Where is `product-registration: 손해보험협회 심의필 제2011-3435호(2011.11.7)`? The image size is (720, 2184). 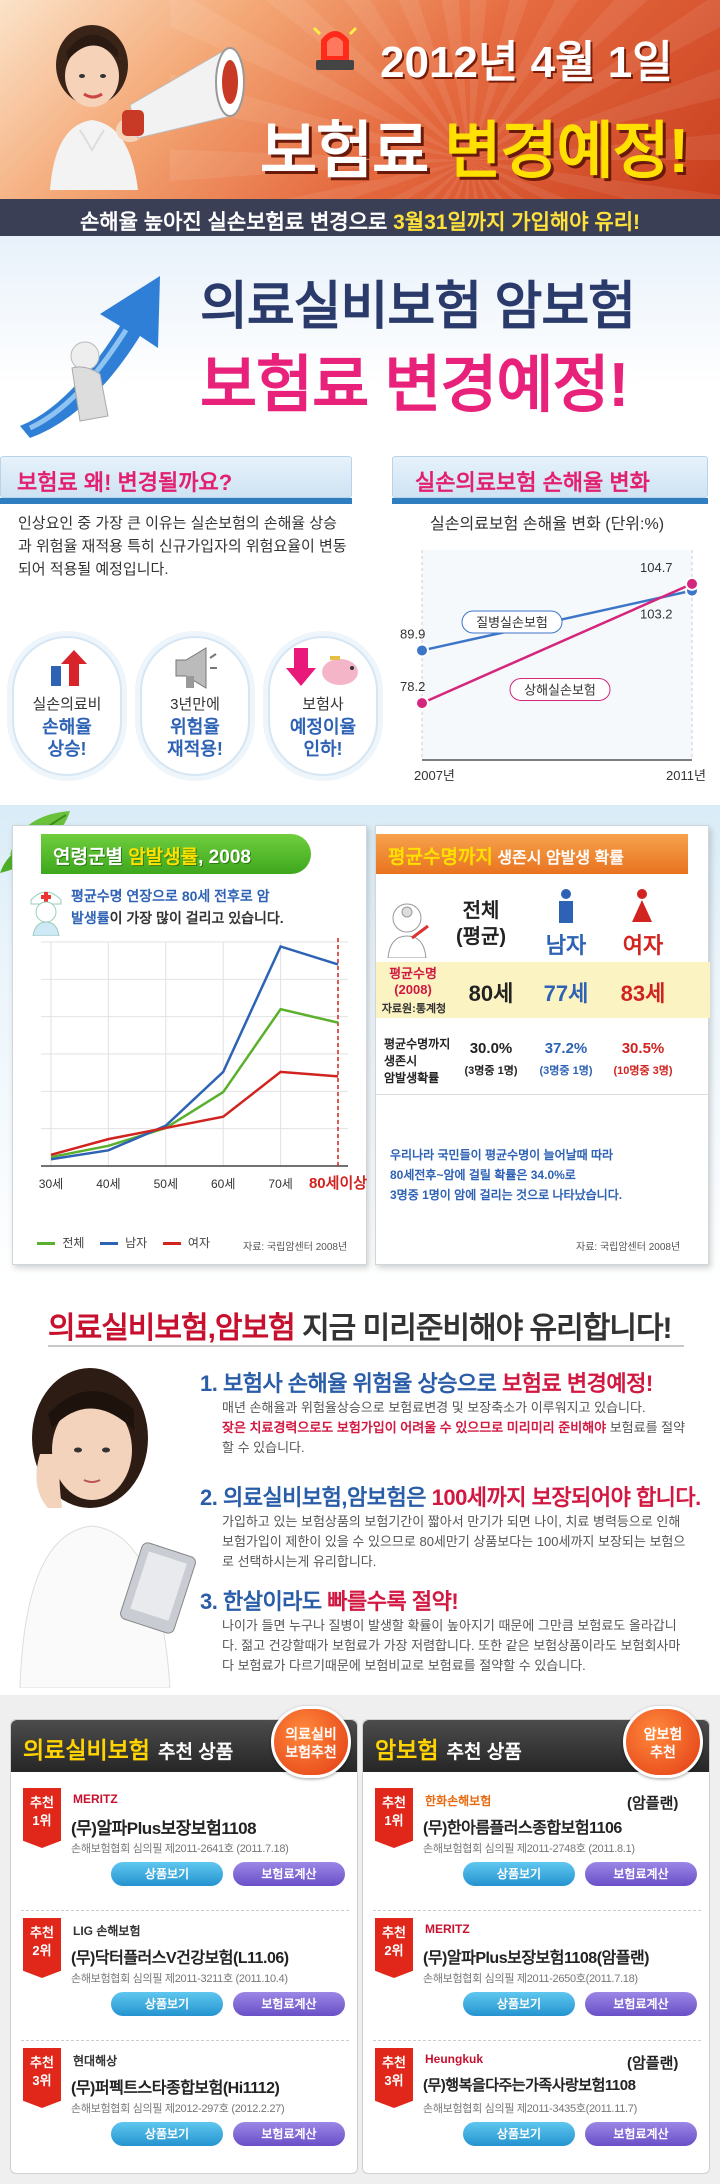
product-registration: 손해보험협회 심의필 제2011-3435호(2011.11.7) is located at coordinates (530, 2109).